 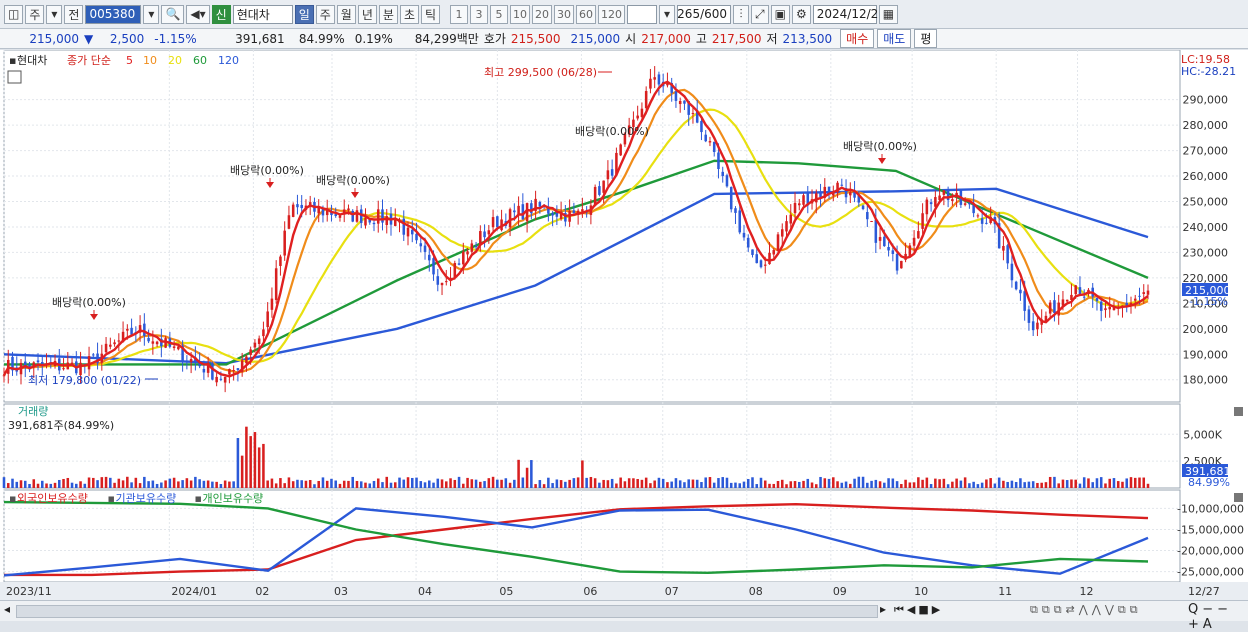 I want to click on gear-icon: ⚙, so click(x=801, y=14).